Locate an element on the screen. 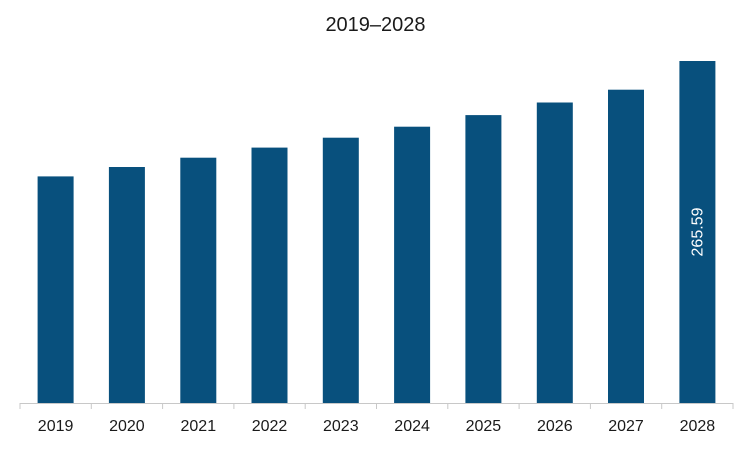 The width and height of the screenshot is (751, 451). bar-2020 is located at coordinates (126, 285).